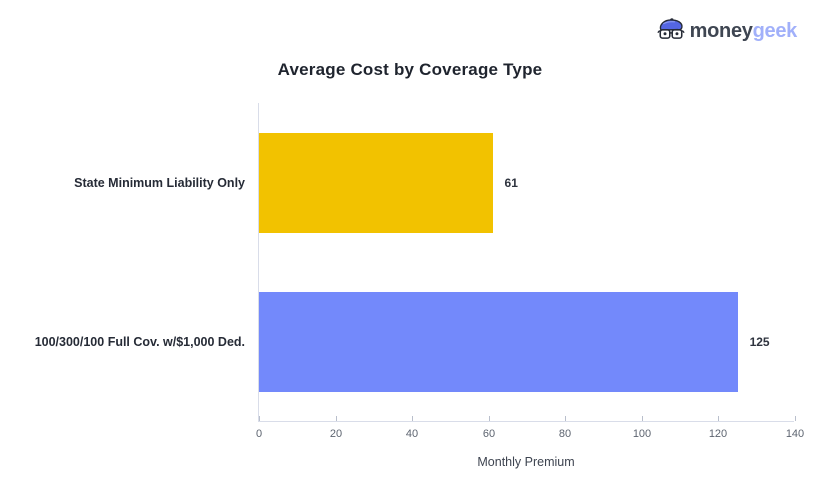  What do you see at coordinates (775, 31) in the screenshot?
I see `brand-text-secondary: geek` at bounding box center [775, 31].